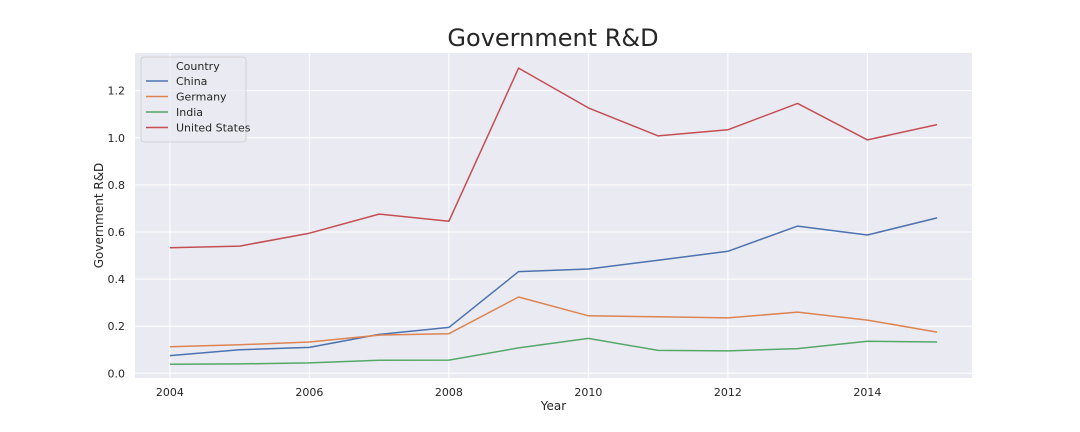 This screenshot has width=1080, height=432. What do you see at coordinates (213, 128) in the screenshot?
I see `legend-label-united-states: United States` at bounding box center [213, 128].